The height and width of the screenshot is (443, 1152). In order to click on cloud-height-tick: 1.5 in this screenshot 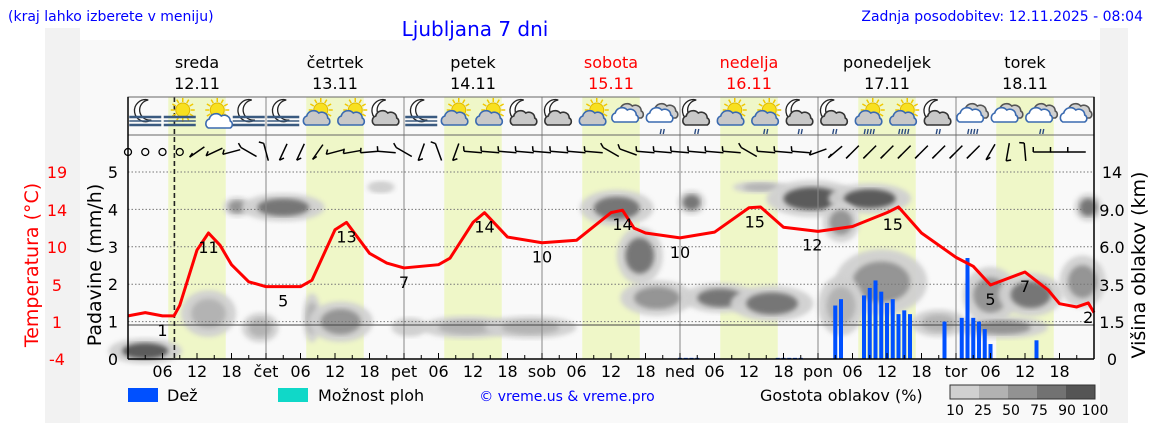, I will do `click(1111, 322)`.